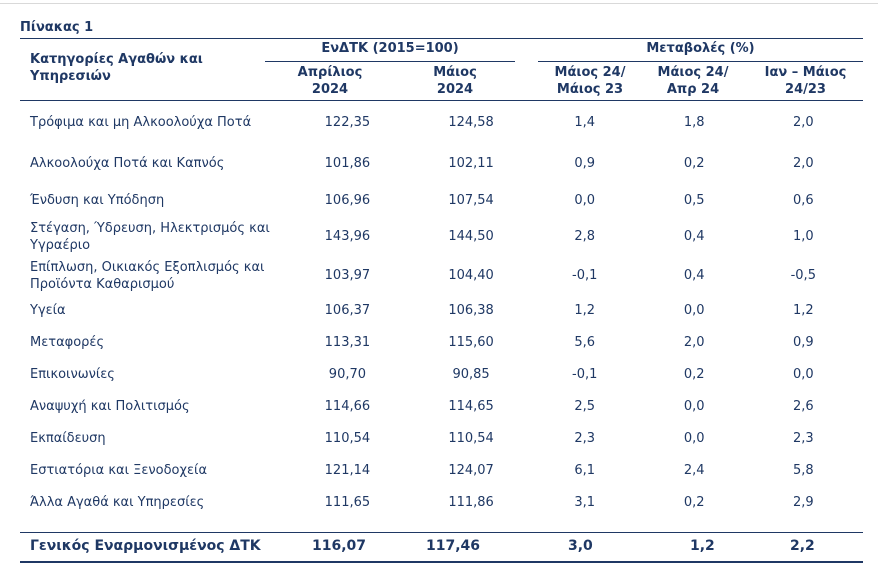 This screenshot has width=878, height=566. Describe the element at coordinates (347, 122) in the screenshot. I see `cell-apr-2024: 122,35` at that location.